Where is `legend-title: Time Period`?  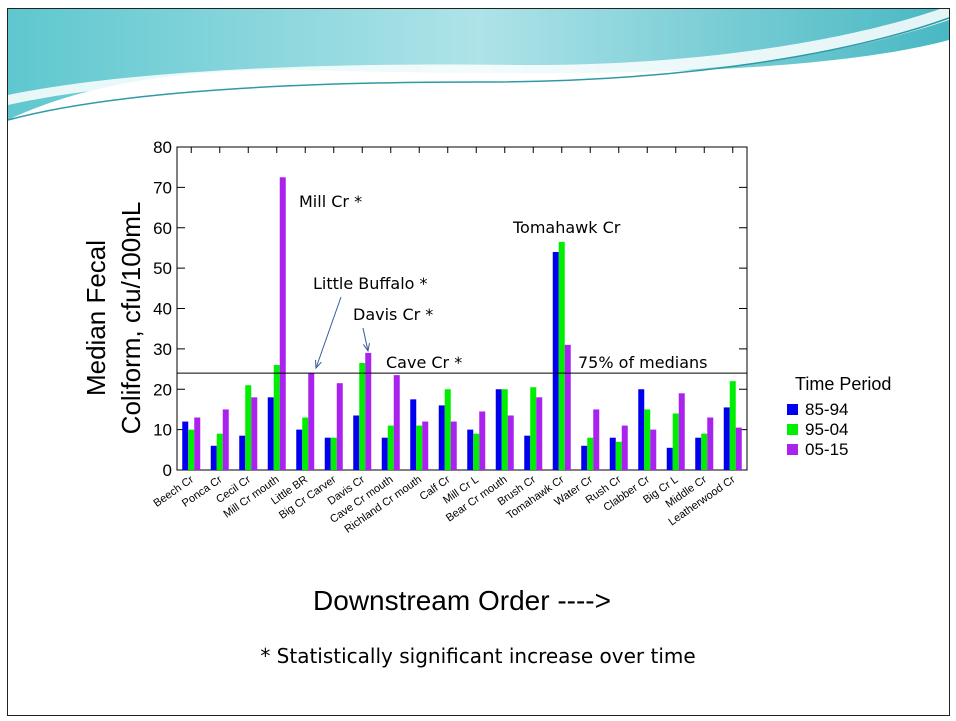
legend-title: Time Period is located at coordinates (843, 384).